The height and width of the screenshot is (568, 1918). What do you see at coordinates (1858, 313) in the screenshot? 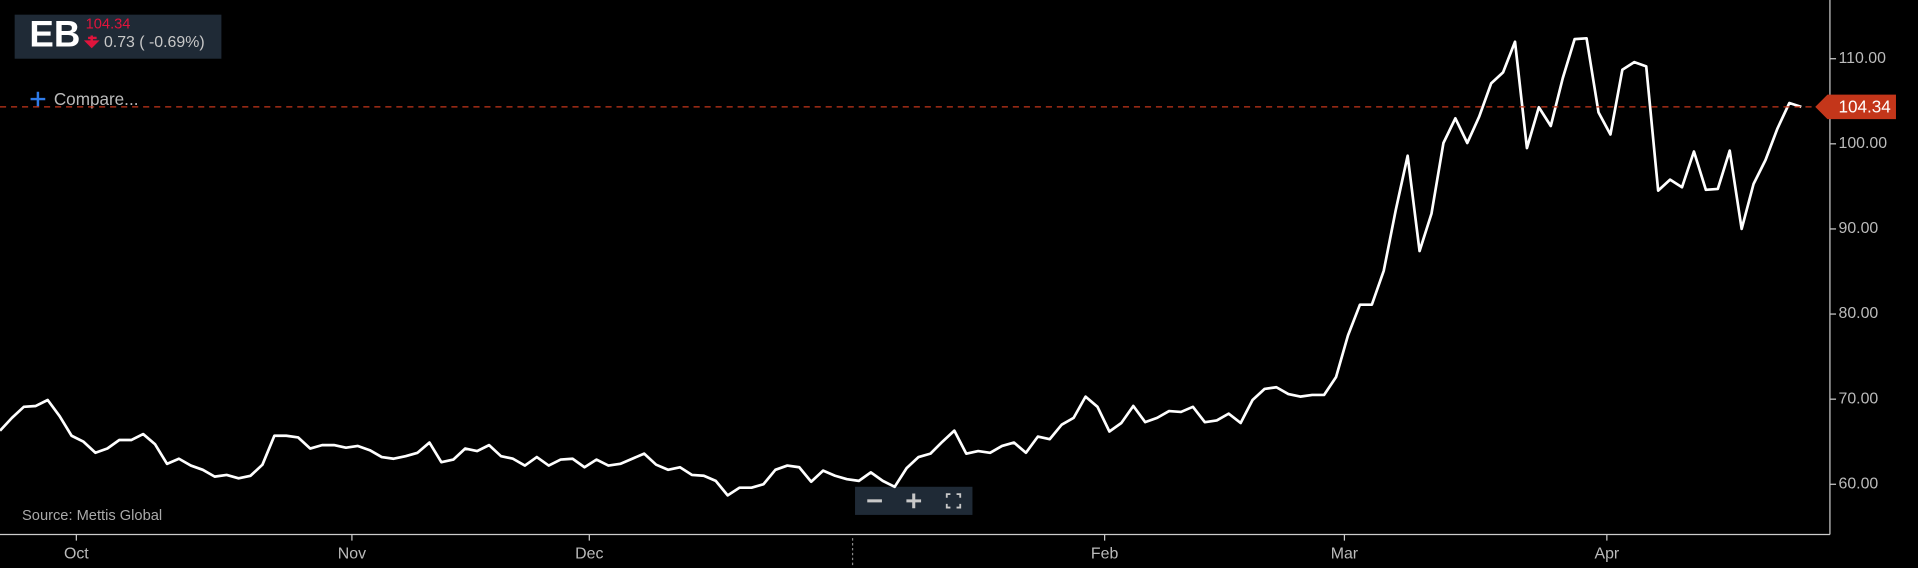
I see `y-tick-label: 80.00` at bounding box center [1858, 313].